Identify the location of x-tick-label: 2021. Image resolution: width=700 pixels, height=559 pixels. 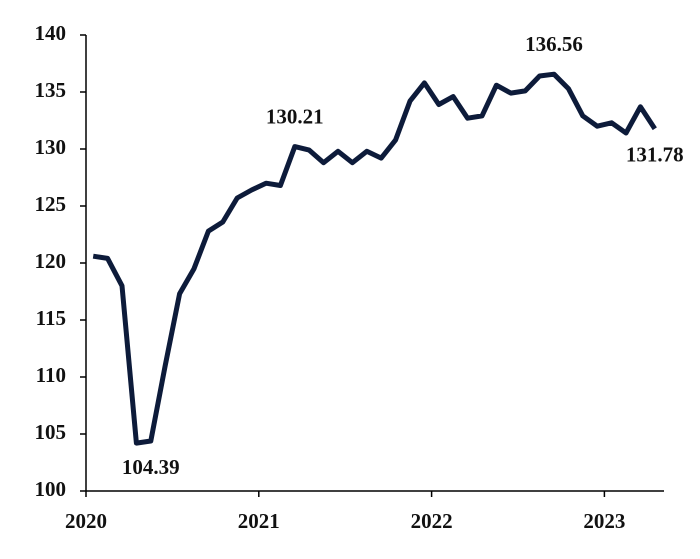
(259, 521).